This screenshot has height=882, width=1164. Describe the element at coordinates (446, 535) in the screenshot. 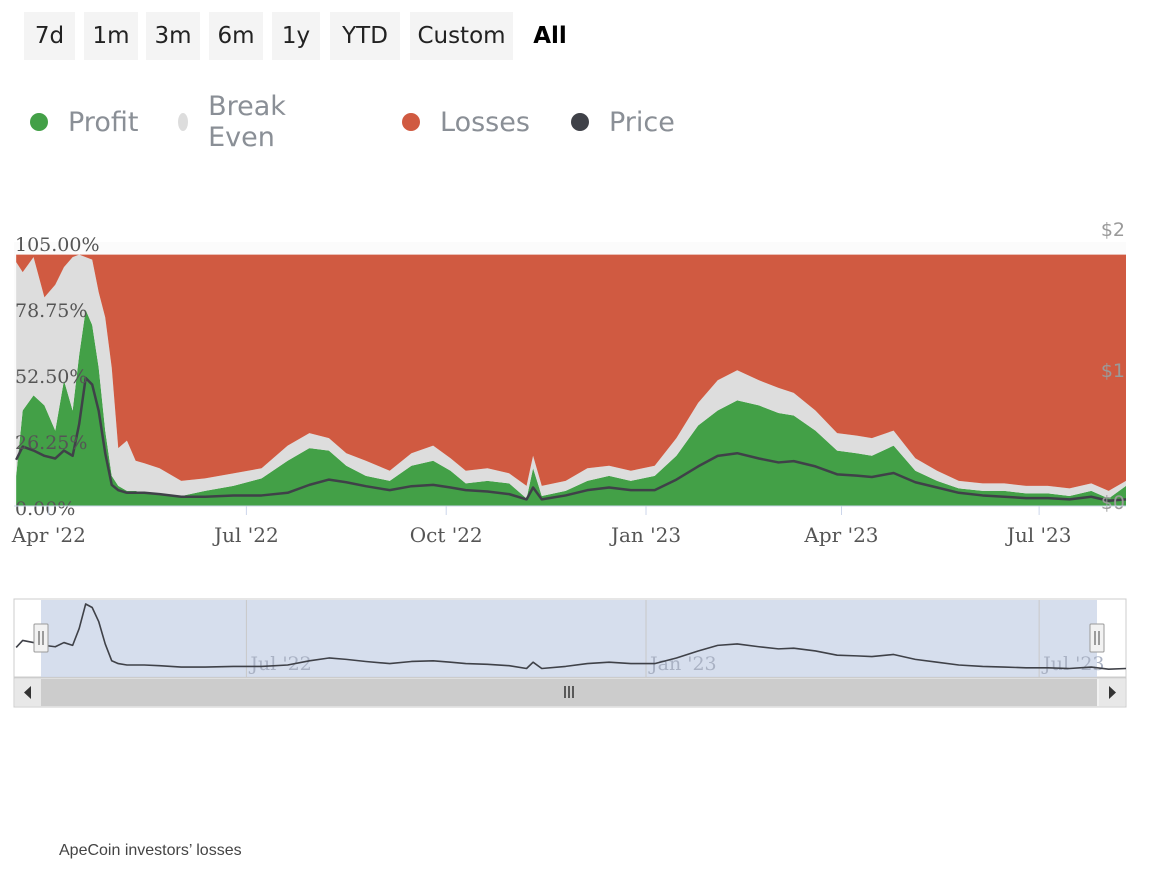

I see `x-tick-label: Oct '22` at that location.